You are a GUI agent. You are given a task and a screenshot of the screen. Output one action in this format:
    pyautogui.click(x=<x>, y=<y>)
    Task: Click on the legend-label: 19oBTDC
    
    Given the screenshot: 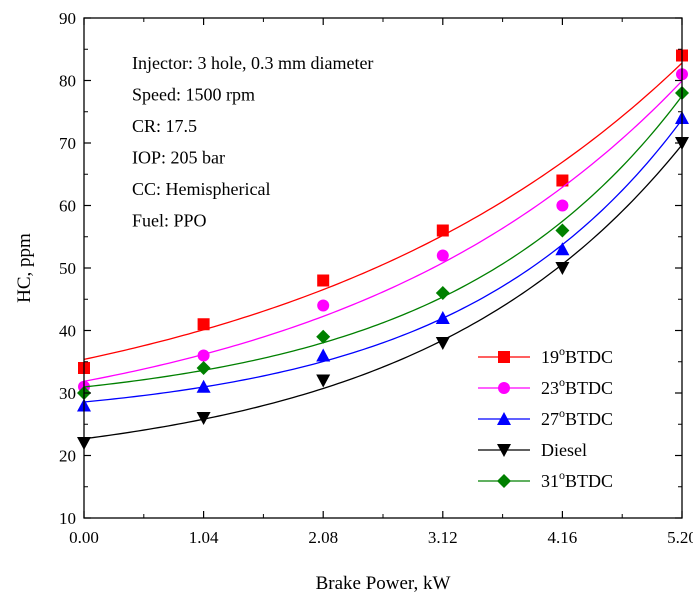 What is the action you would take?
    pyautogui.click(x=577, y=355)
    